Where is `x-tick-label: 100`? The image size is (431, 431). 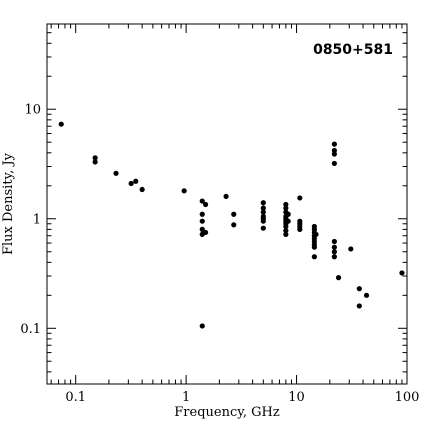
x-tick-label: 100 is located at coordinates (407, 397).